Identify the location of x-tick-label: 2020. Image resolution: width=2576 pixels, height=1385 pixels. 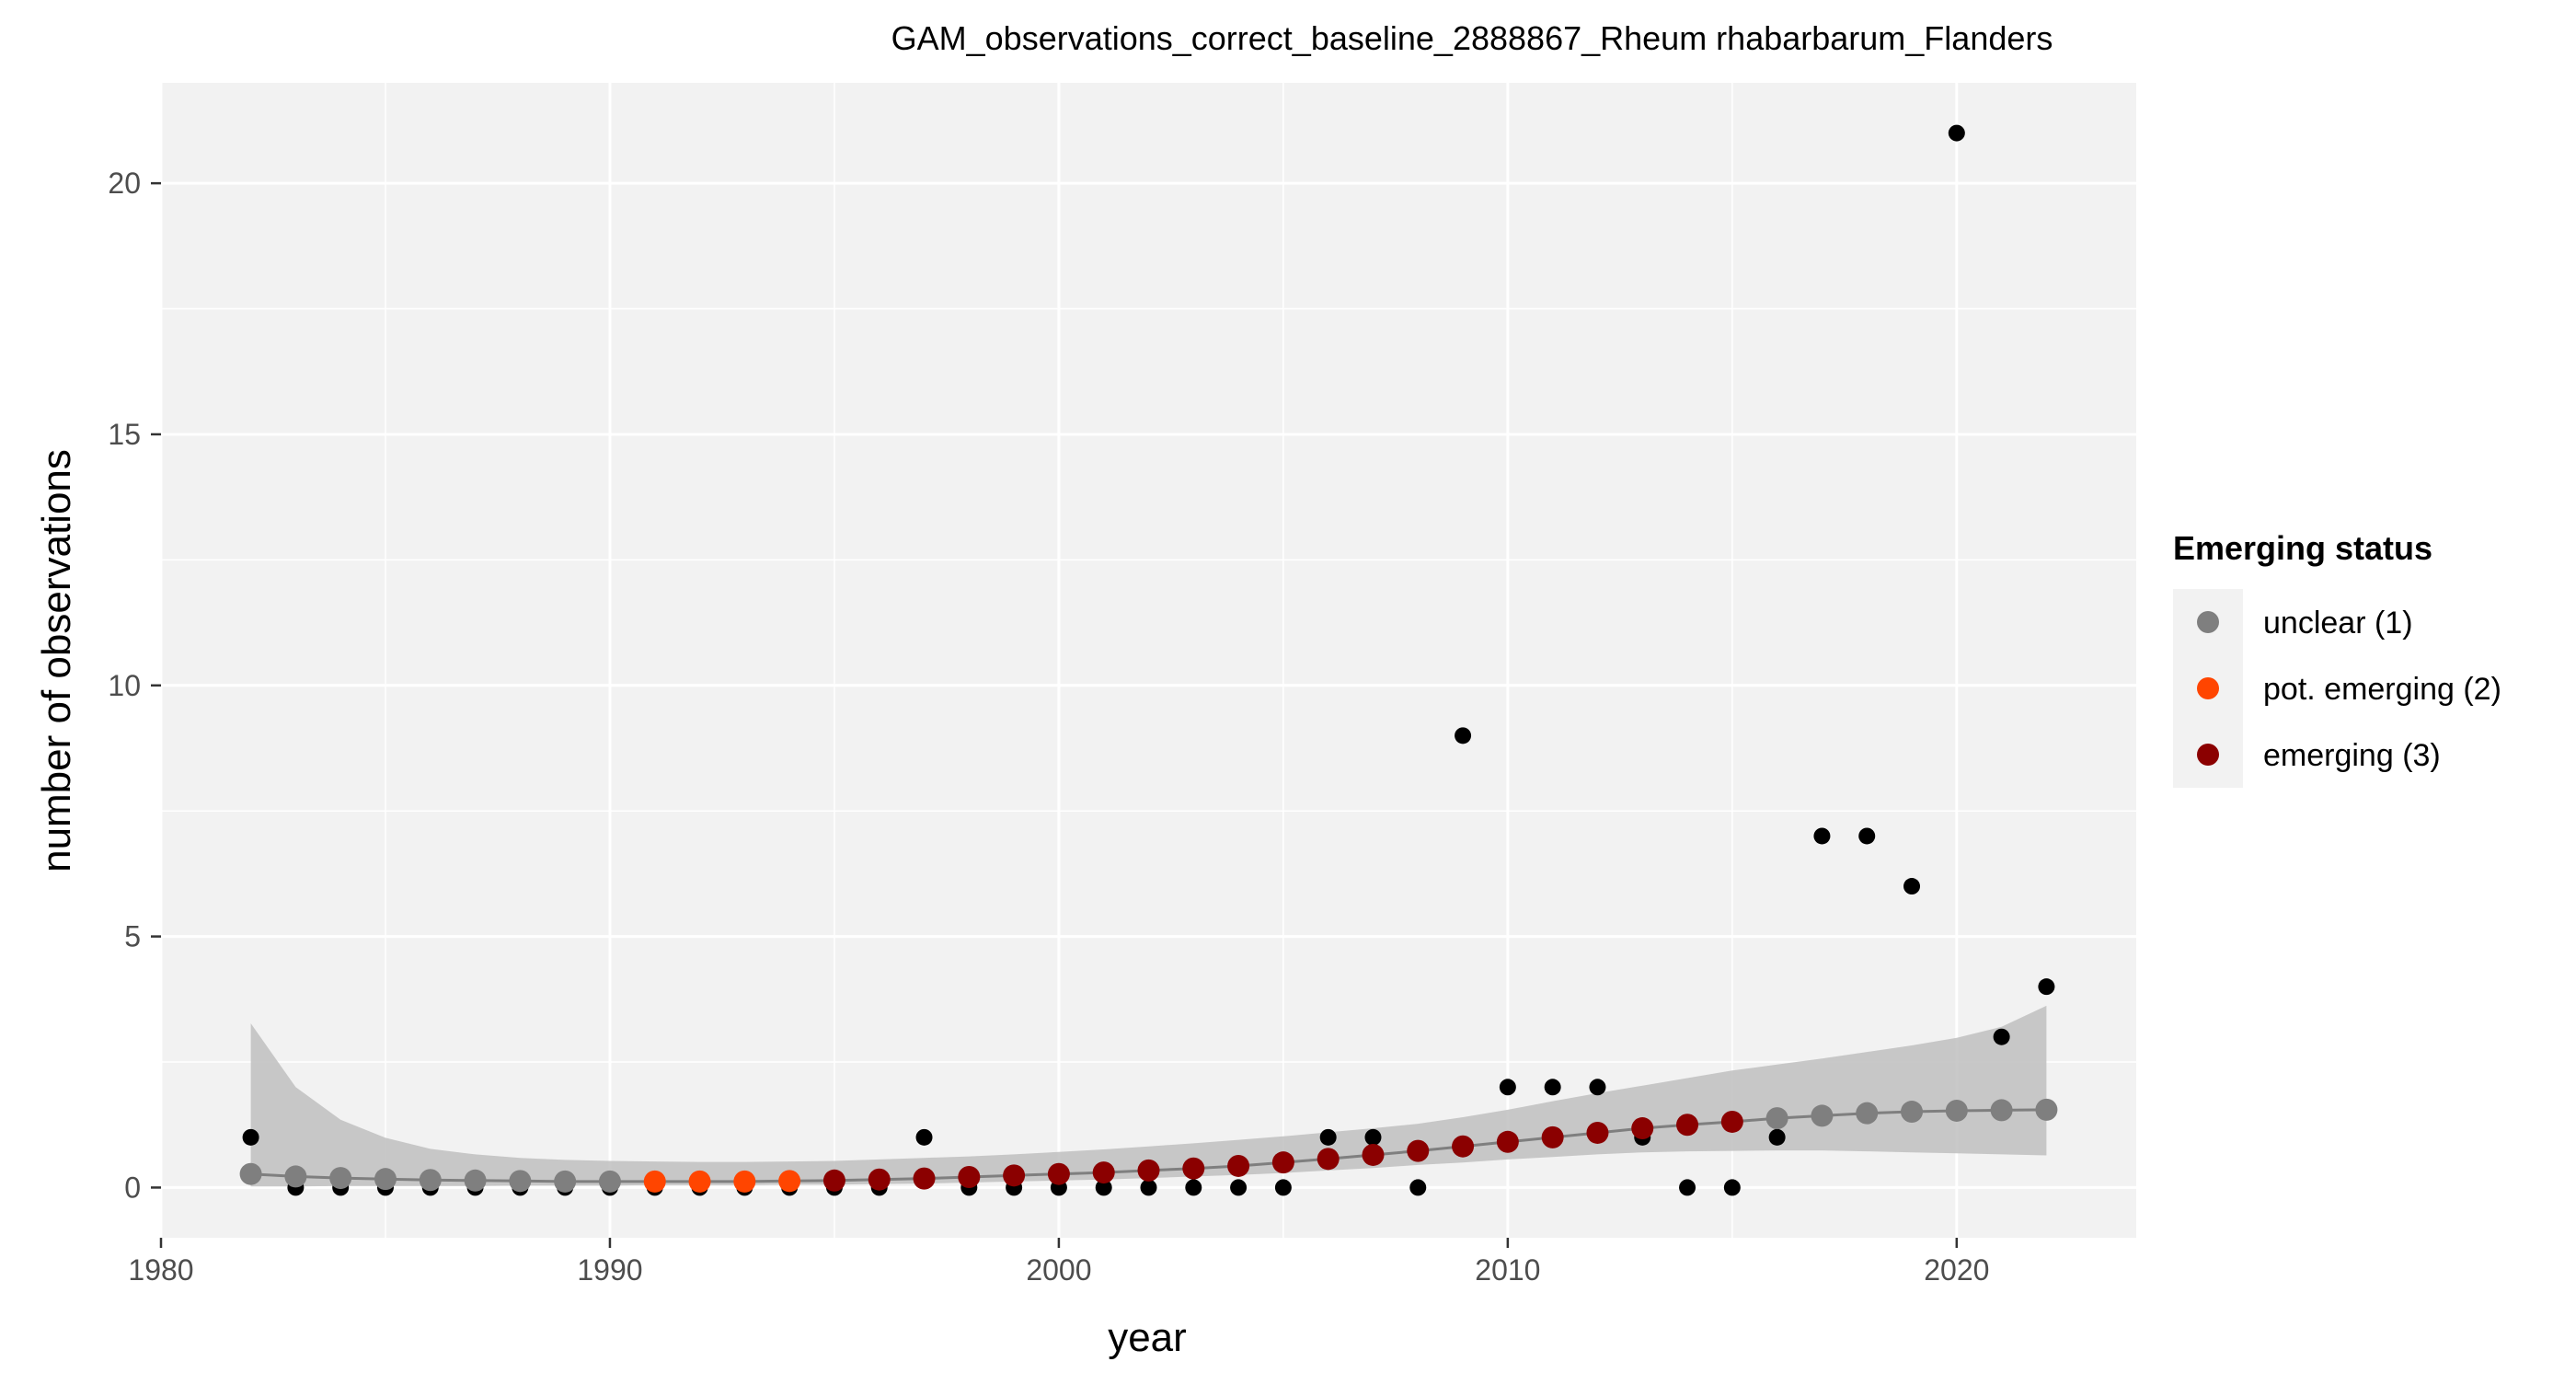
(1956, 1270).